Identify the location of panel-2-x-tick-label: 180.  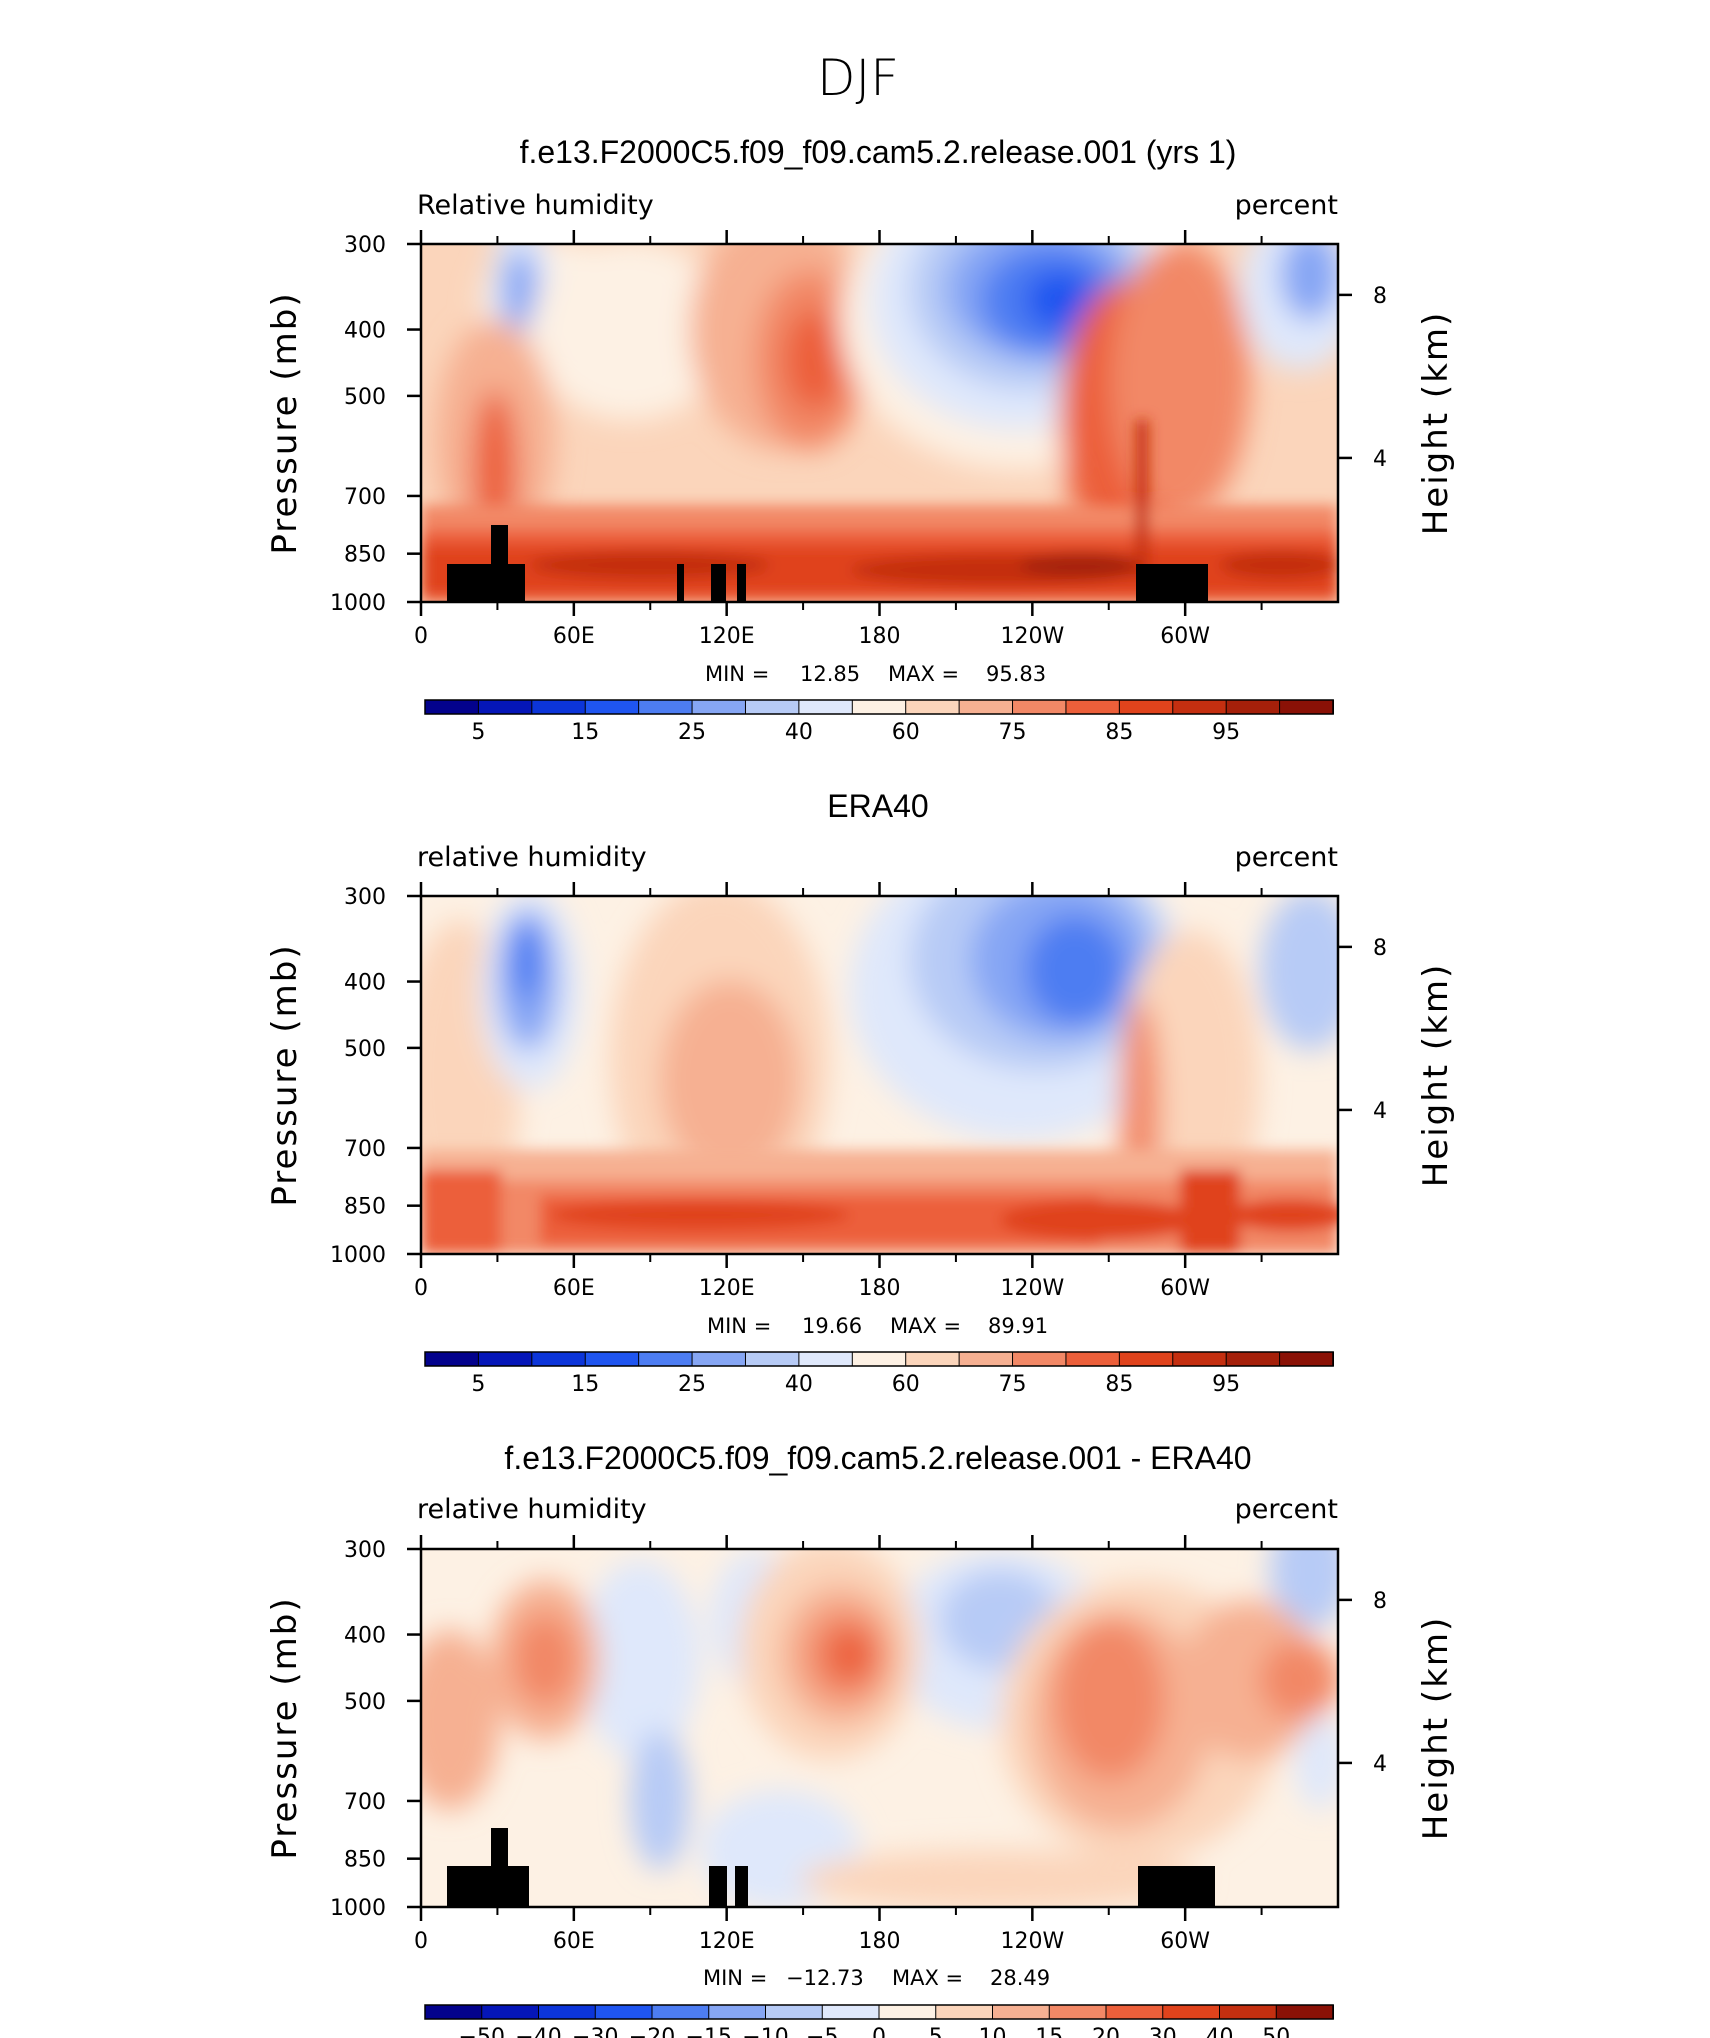
(880, 1288).